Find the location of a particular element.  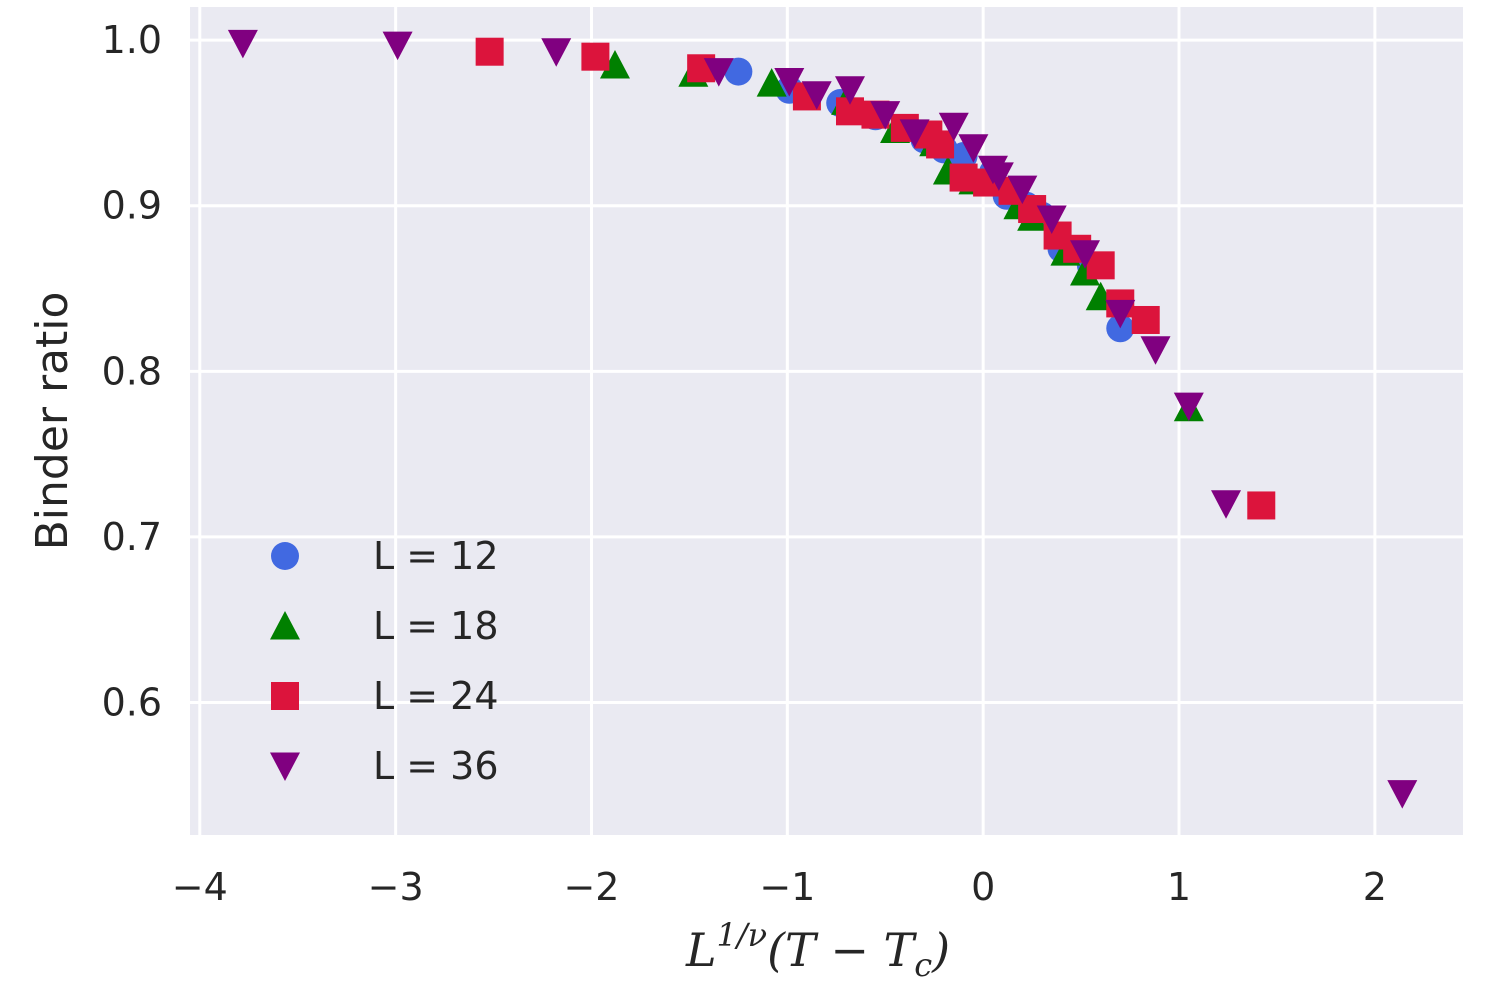

legend-label: L = 24 is located at coordinates (436, 696).